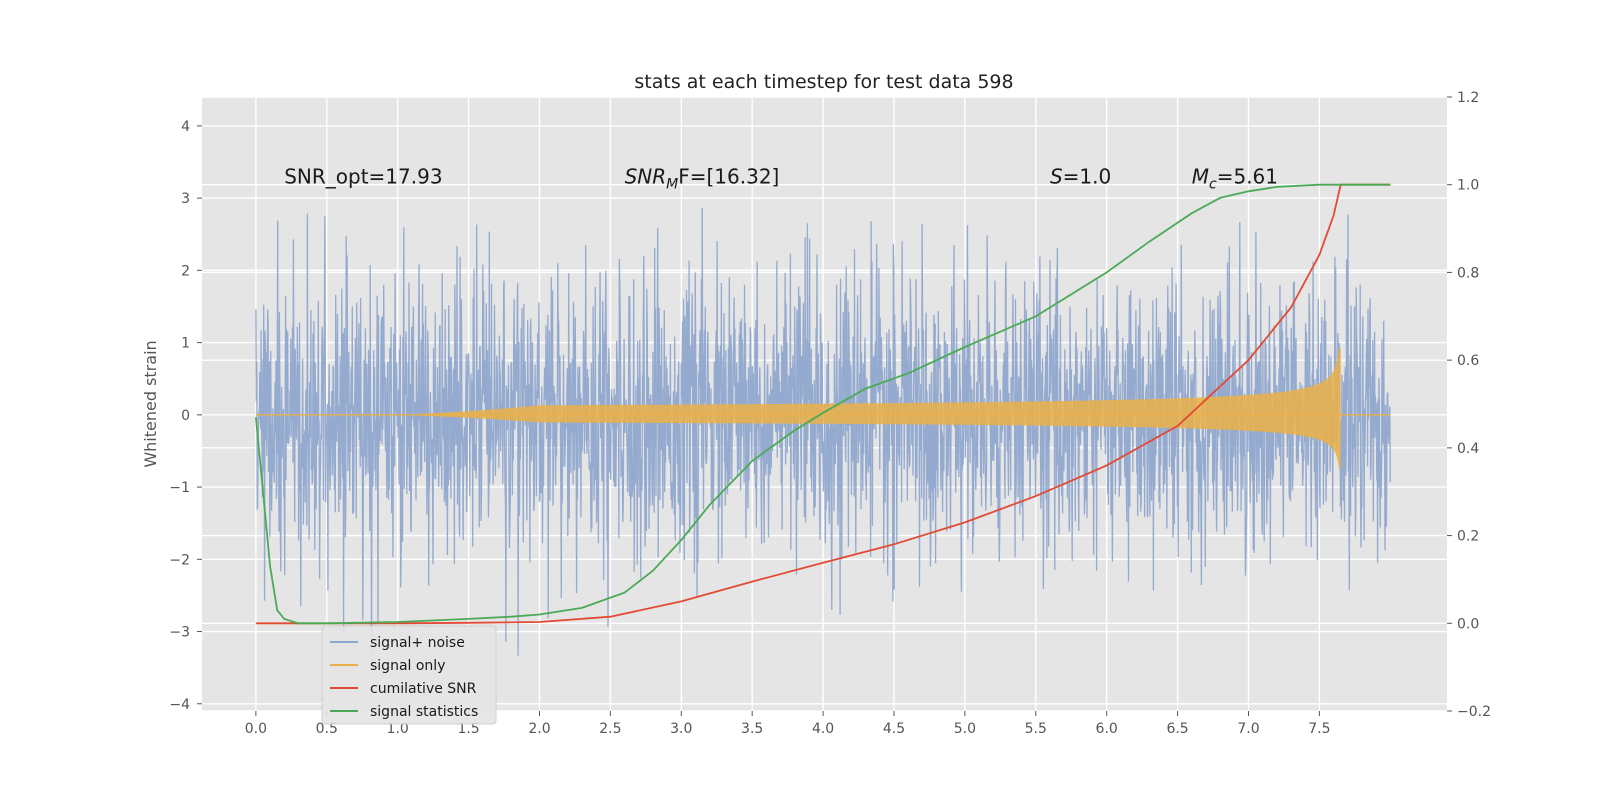 This screenshot has height=800, width=1600. I want to click on x-tick-label: 2.0, so click(539, 729).